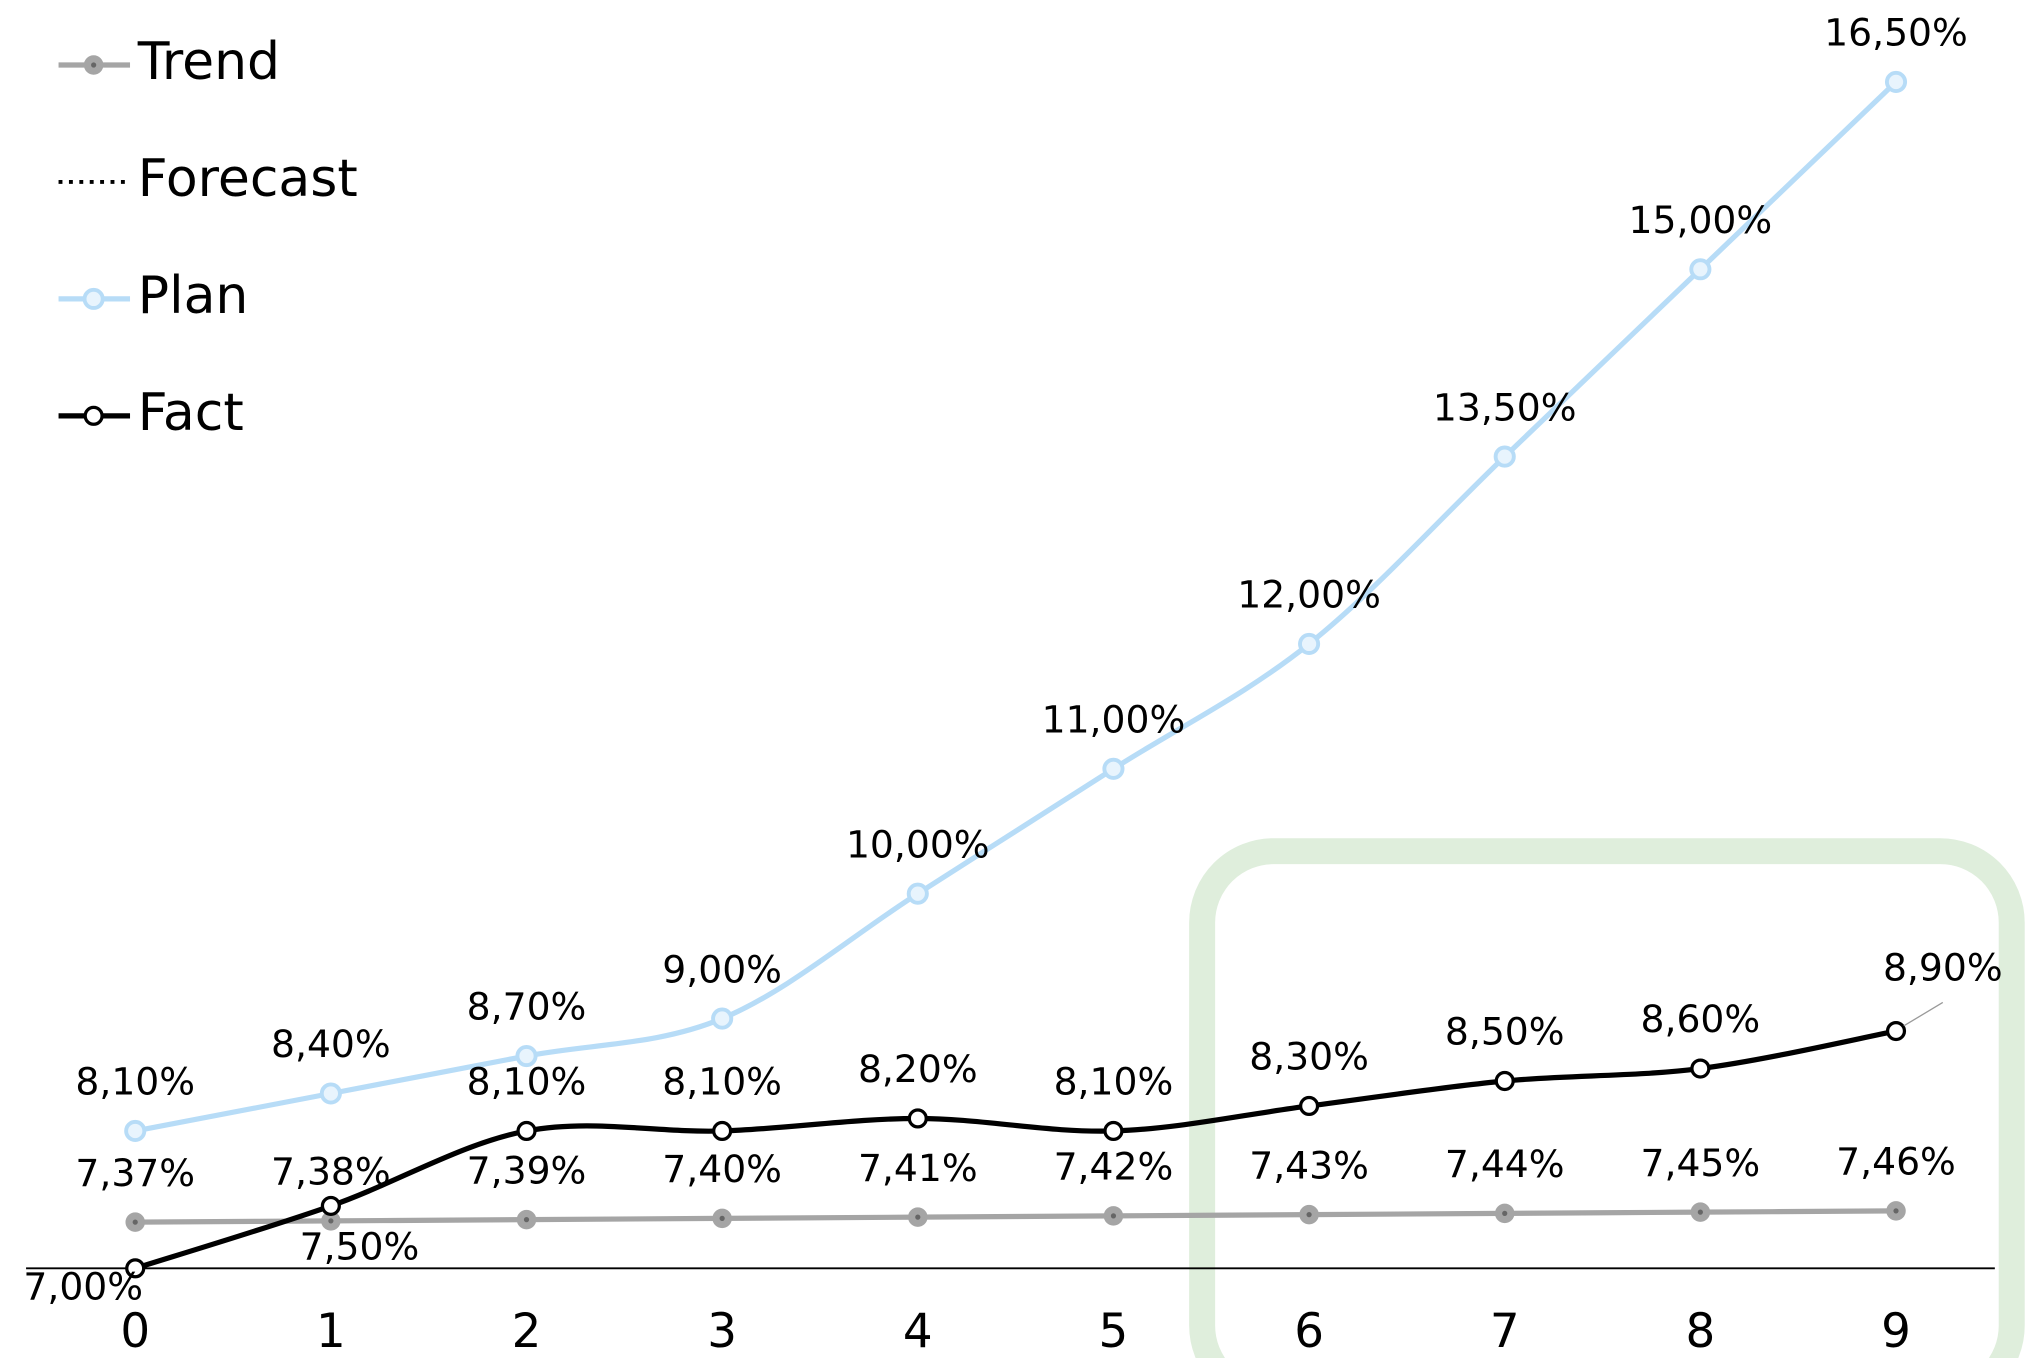 This screenshot has height=1358, width=2030. Describe the element at coordinates (1505, 1032) in the screenshot. I see `data-label: 8,50%` at that location.